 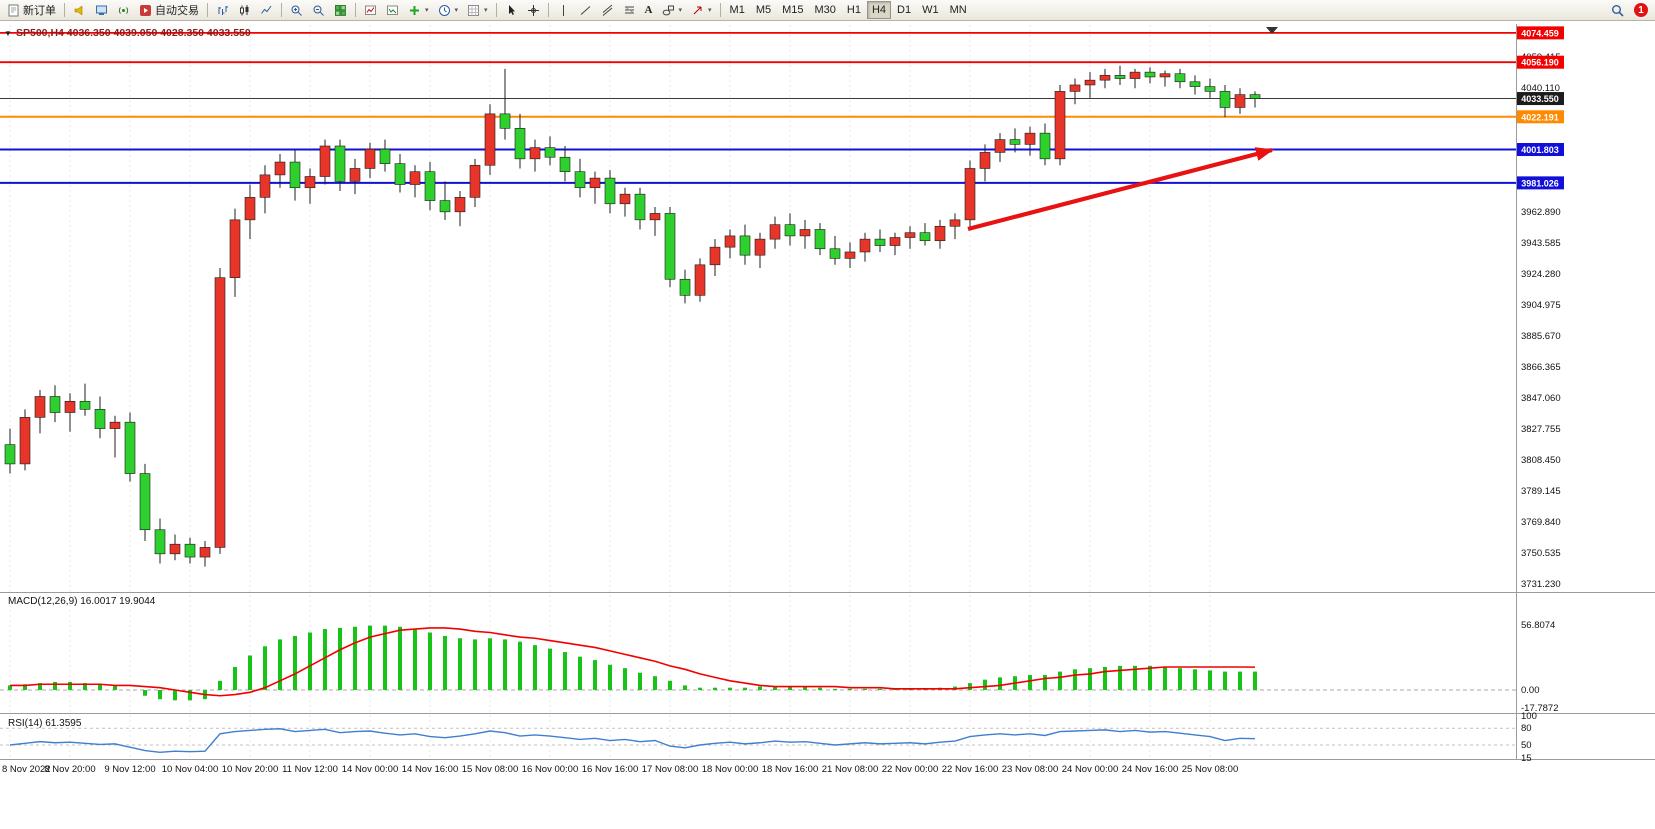 I want to click on channel-button, so click(x=607, y=10).